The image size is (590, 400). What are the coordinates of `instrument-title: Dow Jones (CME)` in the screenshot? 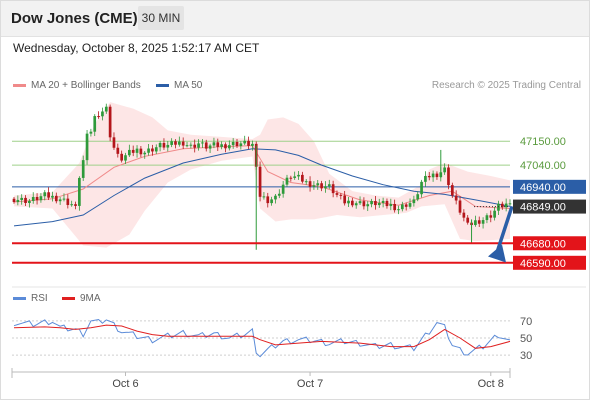 It's located at (74, 18).